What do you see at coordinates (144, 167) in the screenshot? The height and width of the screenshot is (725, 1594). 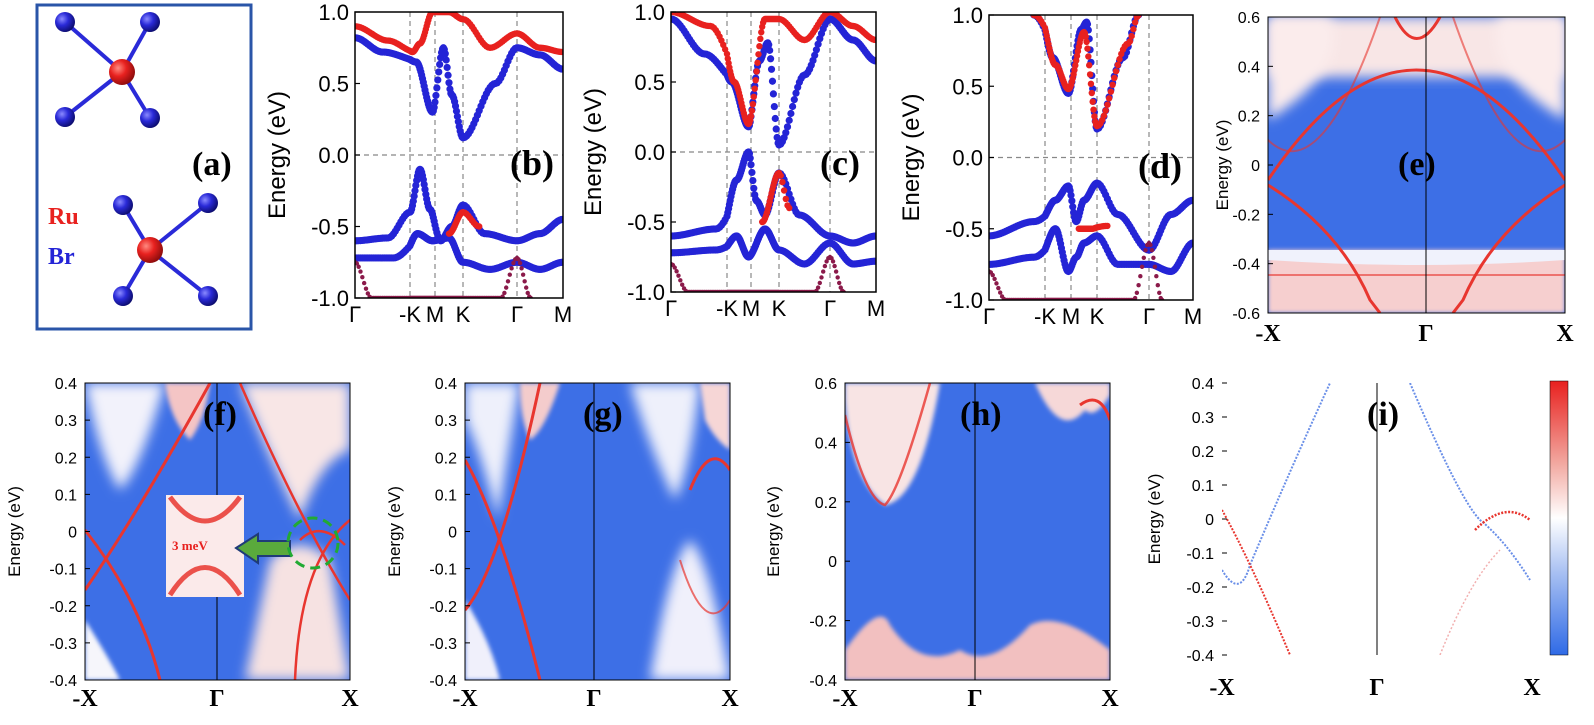 I see `panel-a-structure: (a) Ru Br` at bounding box center [144, 167].